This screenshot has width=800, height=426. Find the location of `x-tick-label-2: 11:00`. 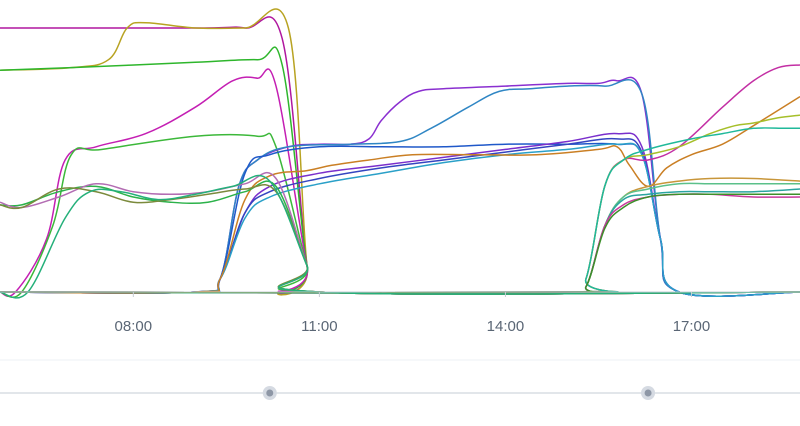

x-tick-label-2: 11:00 is located at coordinates (319, 326).